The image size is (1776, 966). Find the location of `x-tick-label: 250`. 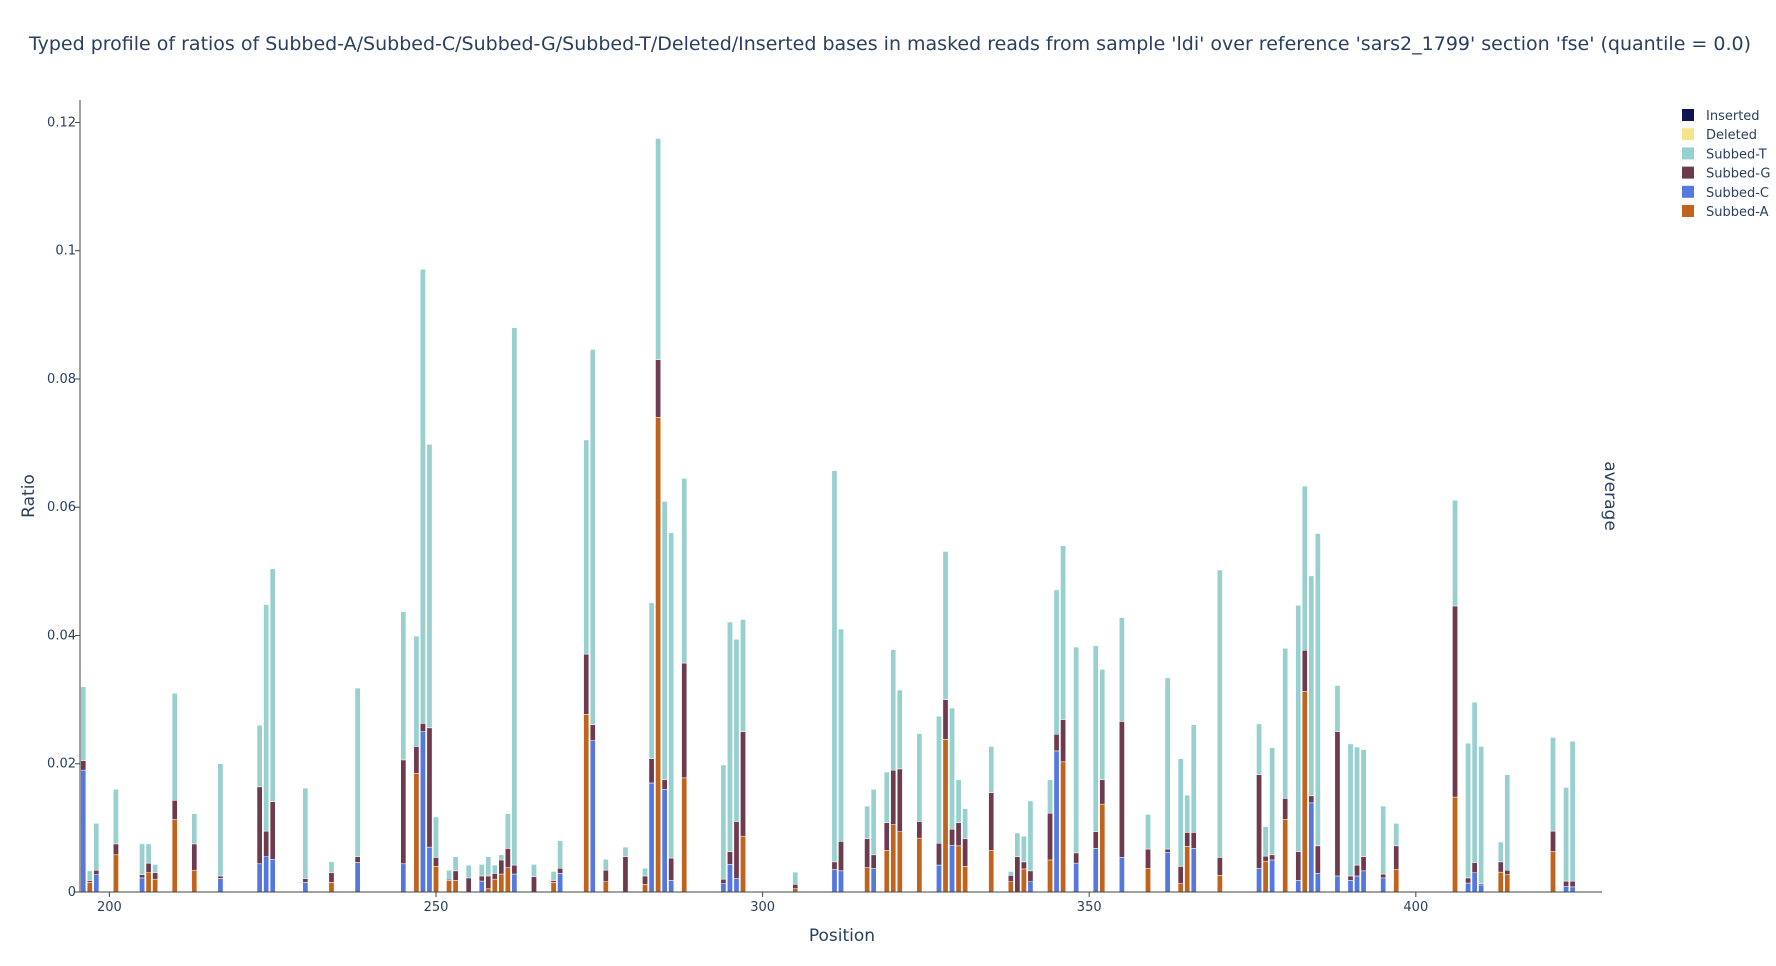

x-tick-label: 250 is located at coordinates (436, 907).